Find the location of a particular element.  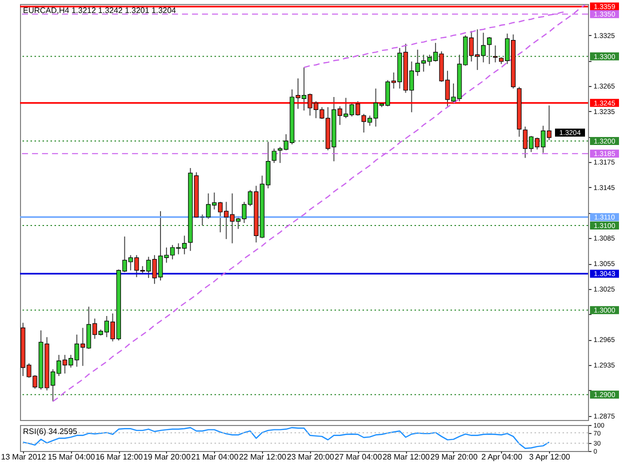

chart-title: RSI(6) 34.2595 is located at coordinates (50, 431).